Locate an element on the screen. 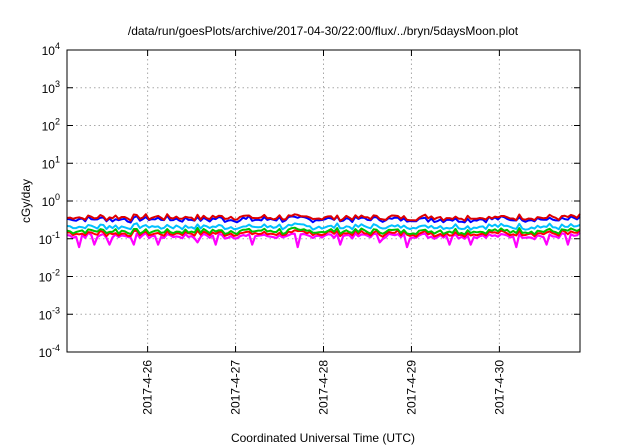  x-tick-label: 2017-4-26 is located at coordinates (148, 387).